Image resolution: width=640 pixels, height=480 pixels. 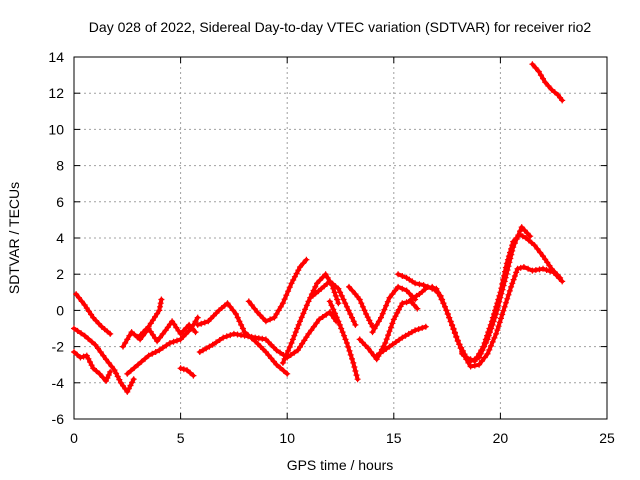 I want to click on y-tick-label: -2, so click(x=58, y=347).